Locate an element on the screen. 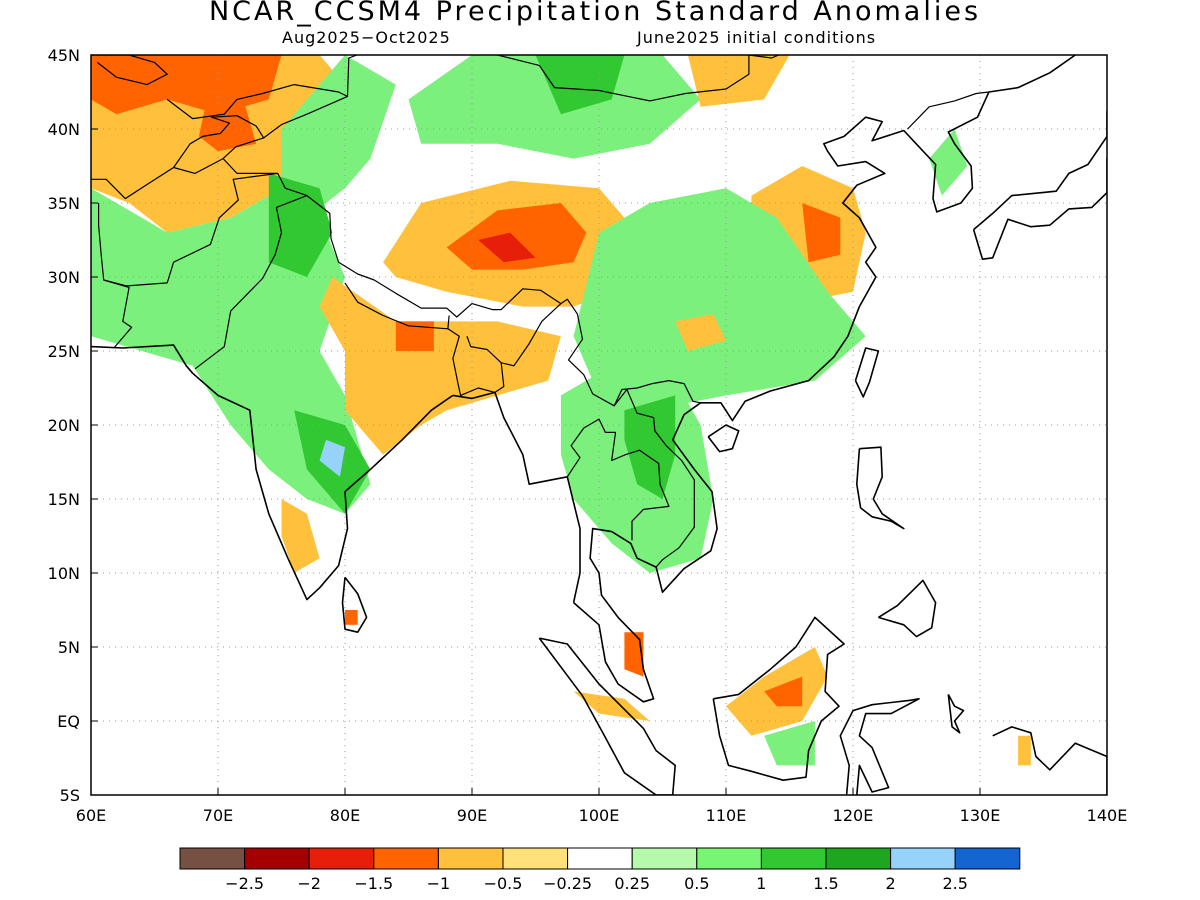 This screenshot has height=900, width=1200. border-laos-vietnam-border is located at coordinates (654, 478).